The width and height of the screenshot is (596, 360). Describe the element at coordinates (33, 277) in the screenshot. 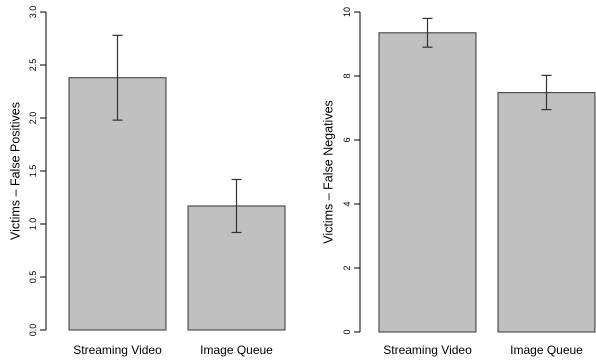

I see `y-tick-label: 0.5` at that location.